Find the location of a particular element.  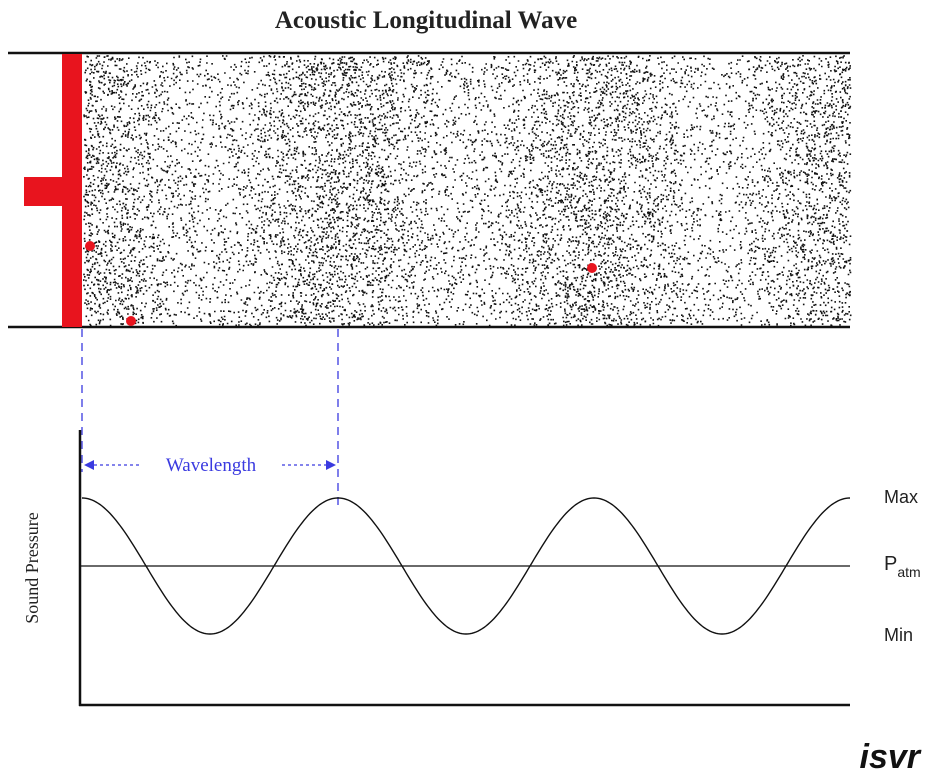

max-label: Max is located at coordinates (901, 497).